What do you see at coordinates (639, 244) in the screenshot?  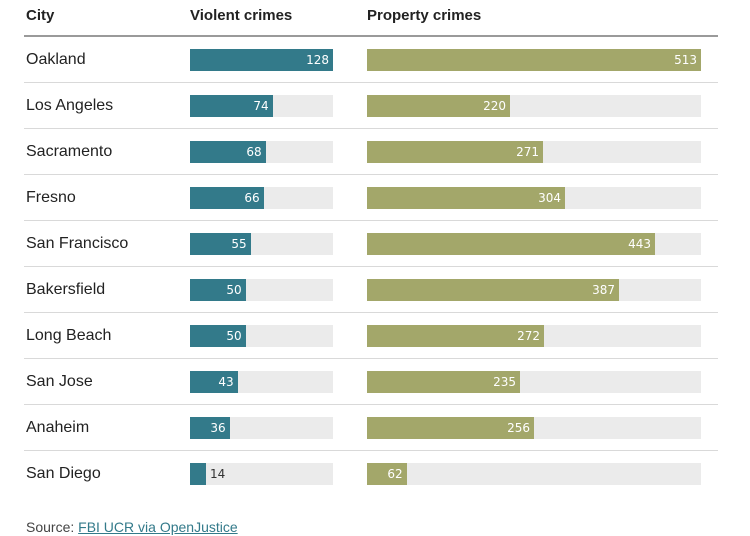 I see `property-value-label: 443` at bounding box center [639, 244].